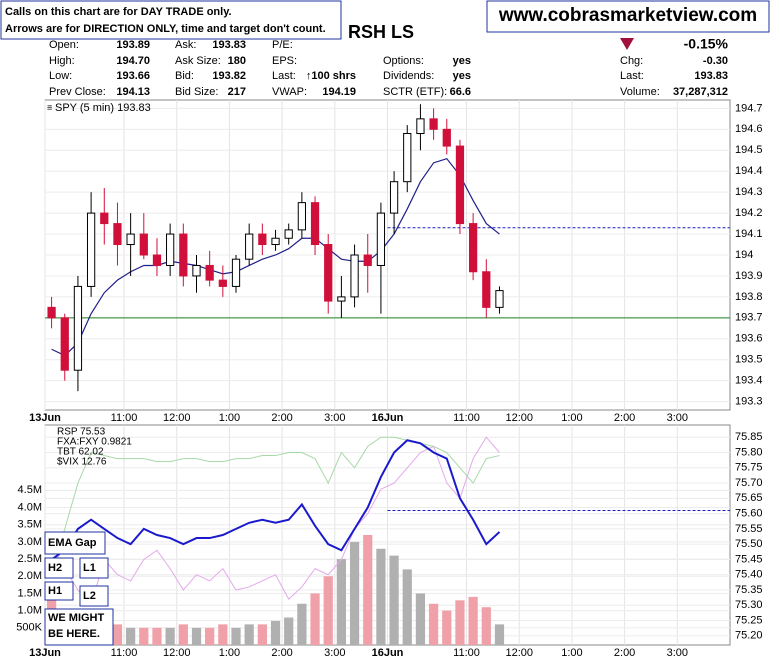  What do you see at coordinates (133, 76) in the screenshot?
I see `quote-value: 193.66` at bounding box center [133, 76].